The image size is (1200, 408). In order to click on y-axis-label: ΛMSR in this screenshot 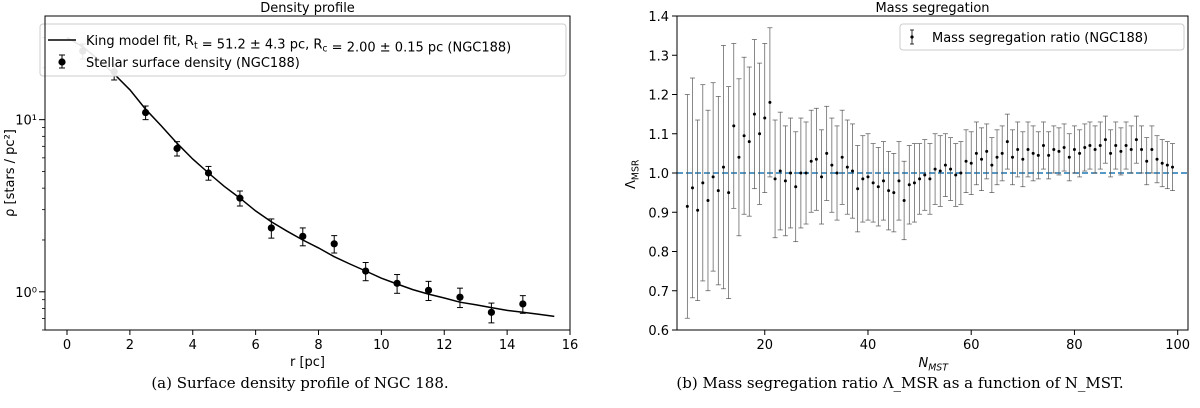, I will do `click(632, 174)`.